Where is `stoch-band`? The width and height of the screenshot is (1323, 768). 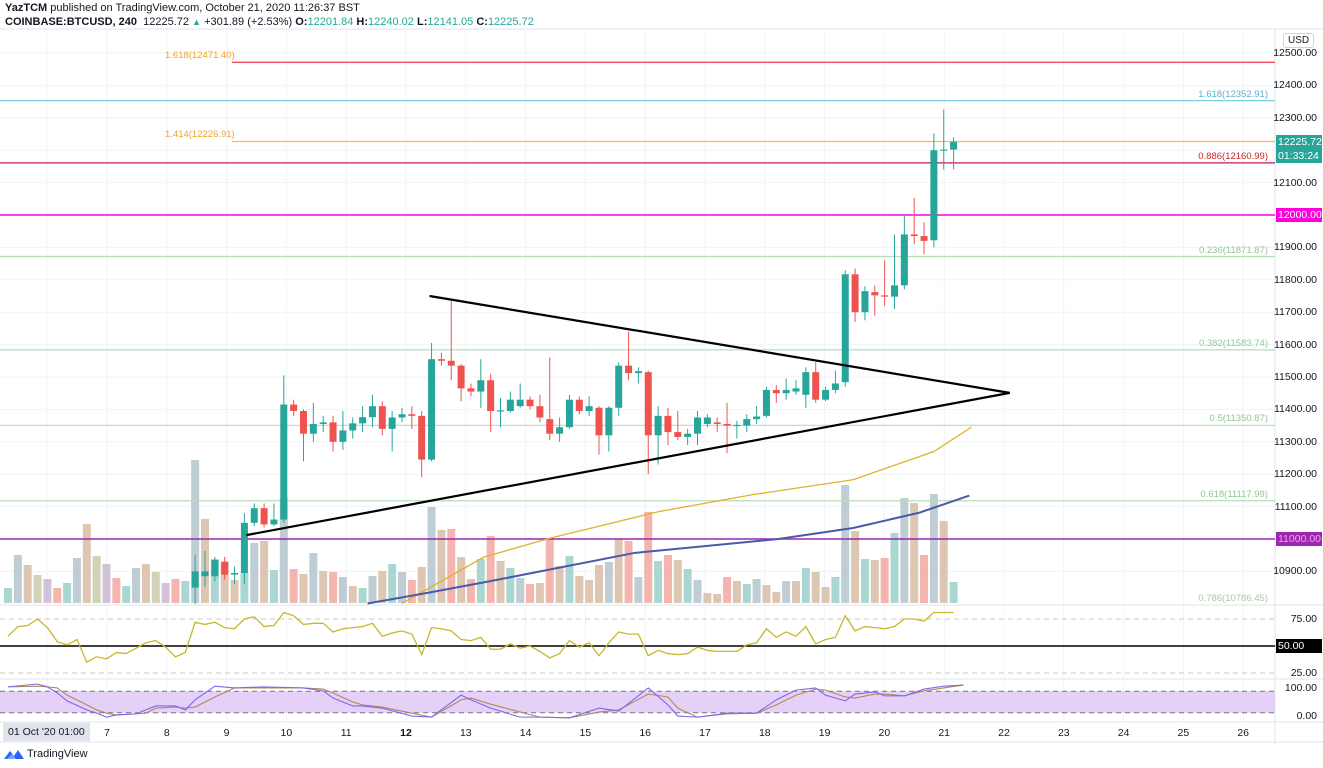 stoch-band is located at coordinates (637, 702).